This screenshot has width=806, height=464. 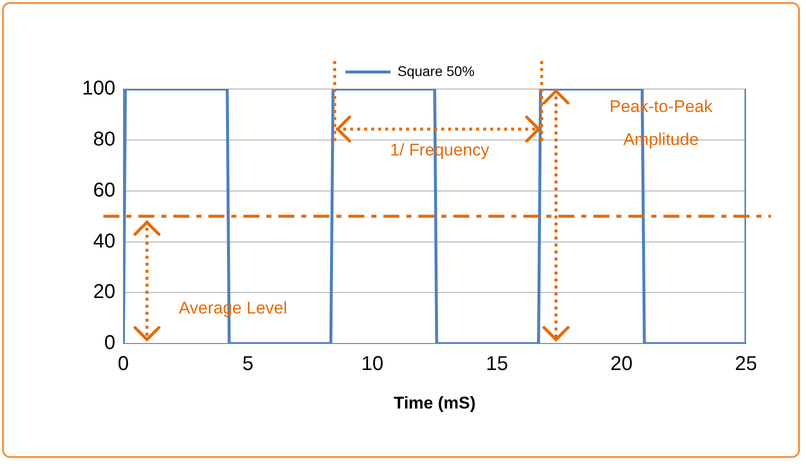 I want to click on y-tick-label: 40, so click(x=104, y=241).